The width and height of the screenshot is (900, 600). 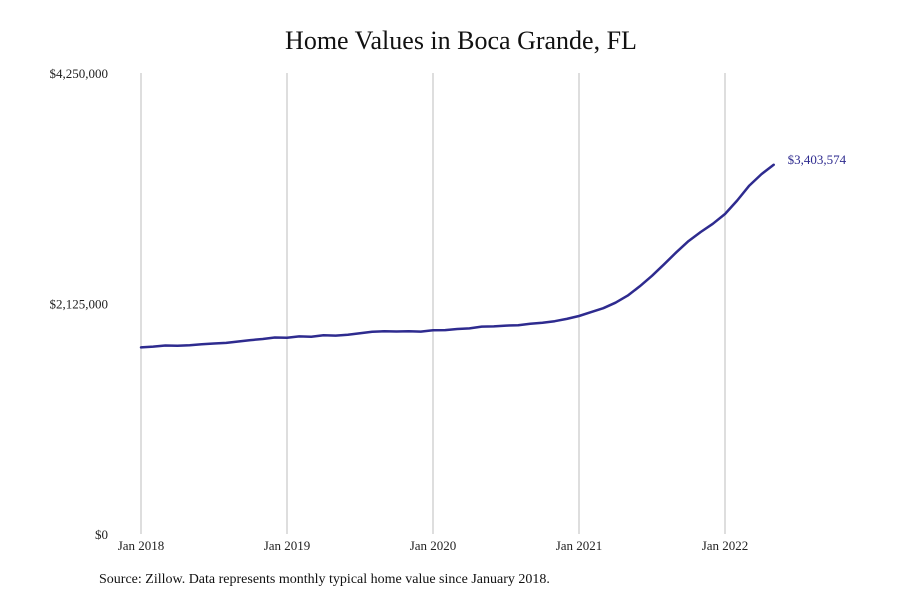 I want to click on end-value-label: $3,403,574, so click(x=817, y=159).